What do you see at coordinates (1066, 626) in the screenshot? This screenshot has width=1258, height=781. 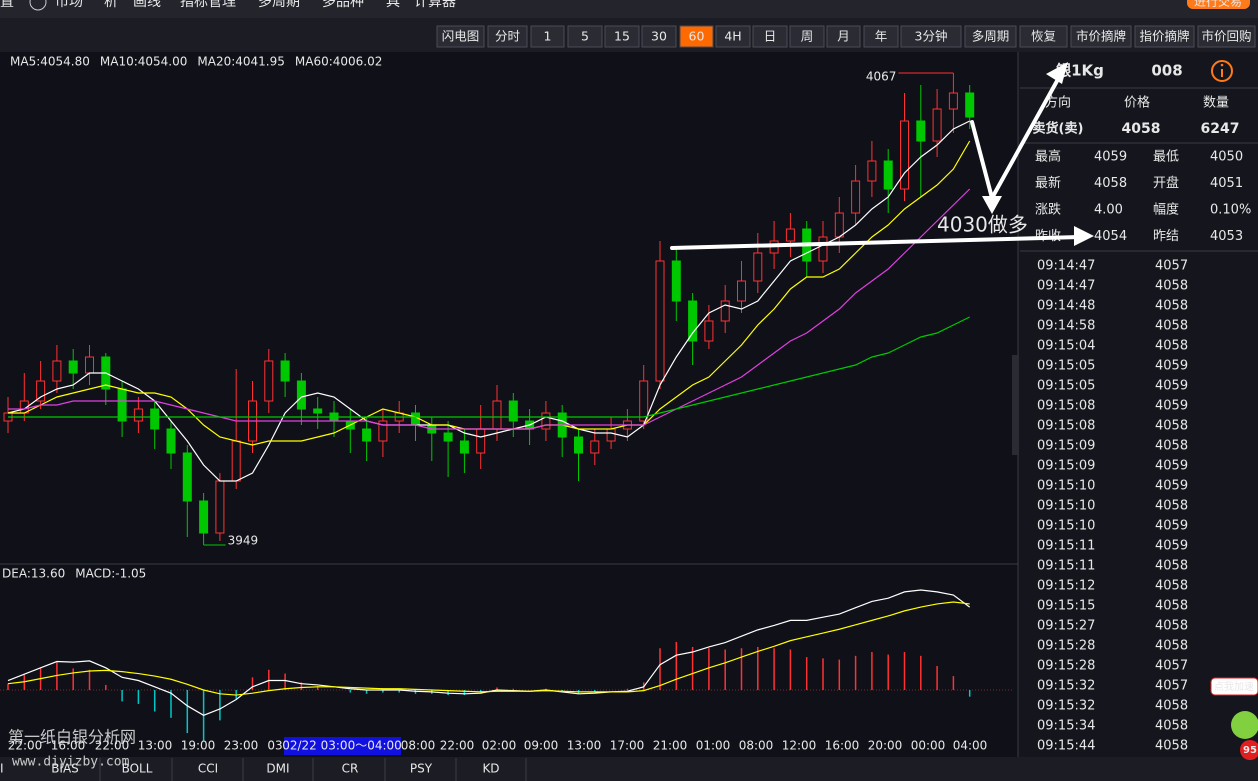 I see `trade-time: 09:15:27` at bounding box center [1066, 626].